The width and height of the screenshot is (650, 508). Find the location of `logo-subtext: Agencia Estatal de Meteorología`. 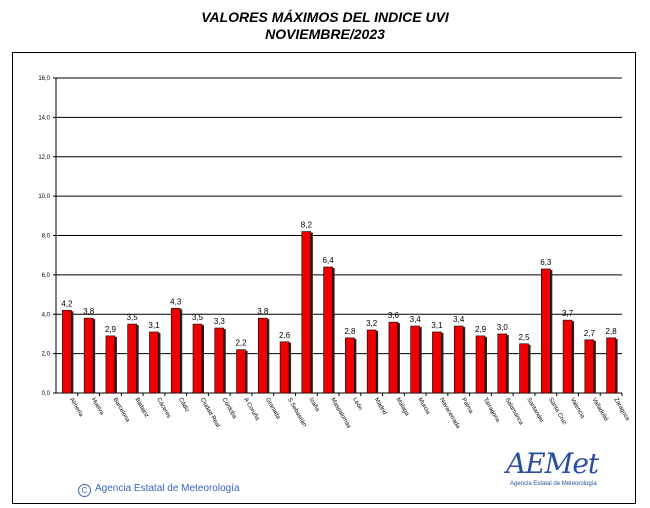

logo-subtext: Agencia Estatal de Meteorología is located at coordinates (553, 484).